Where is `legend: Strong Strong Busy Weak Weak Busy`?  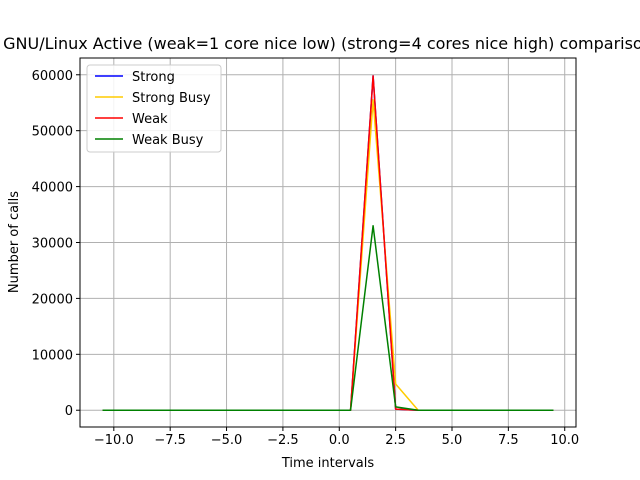
legend: Strong Strong Busy Weak Weak Busy is located at coordinates (154, 108).